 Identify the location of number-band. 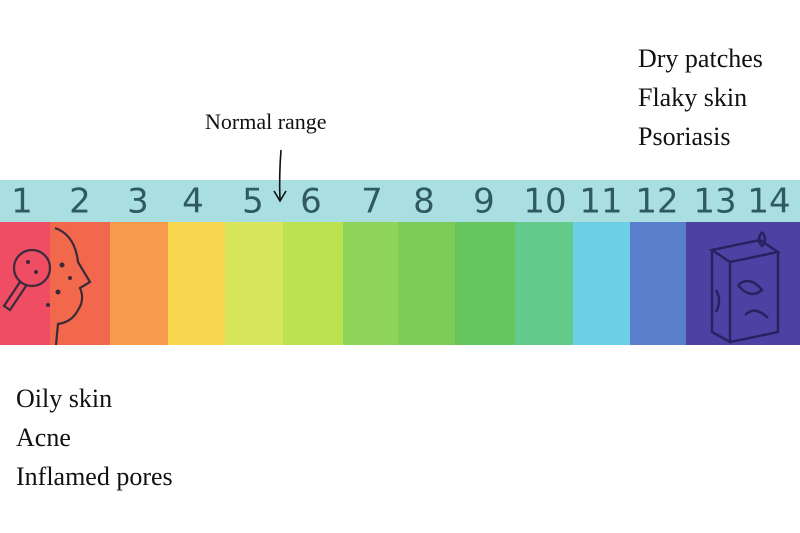
(400, 201).